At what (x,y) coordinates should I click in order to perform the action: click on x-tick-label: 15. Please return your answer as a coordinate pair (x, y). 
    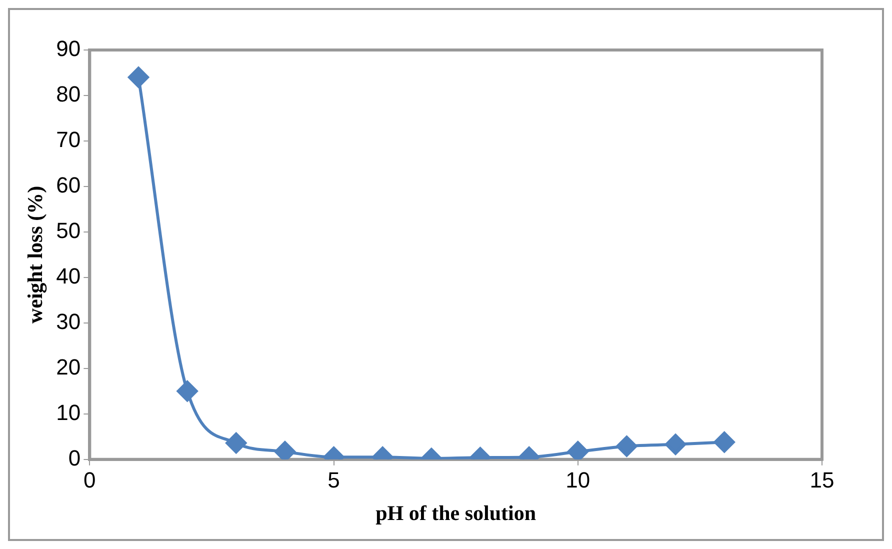
    Looking at the image, I should click on (822, 480).